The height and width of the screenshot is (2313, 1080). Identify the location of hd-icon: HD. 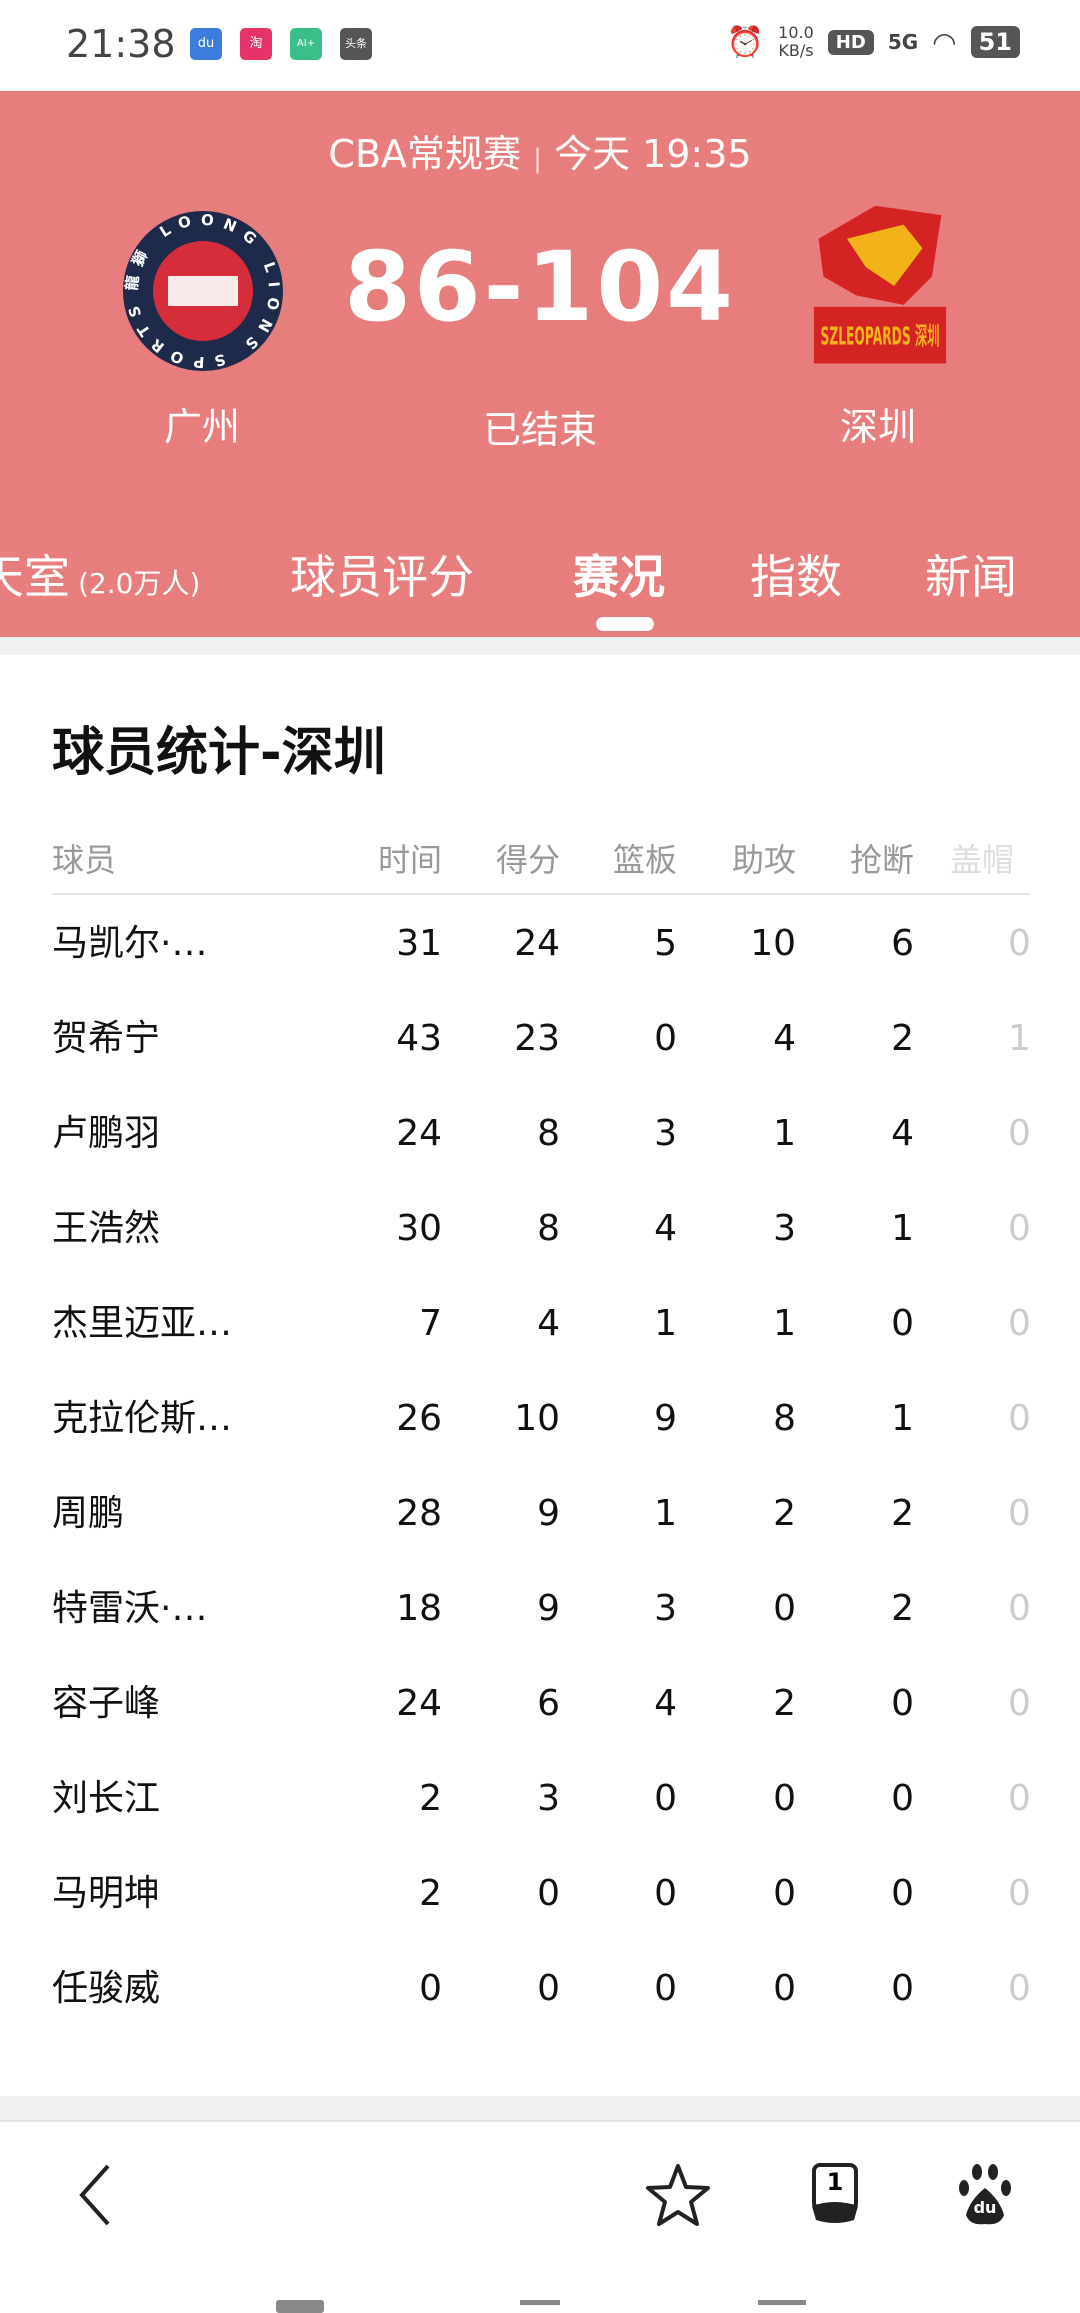
(850, 42).